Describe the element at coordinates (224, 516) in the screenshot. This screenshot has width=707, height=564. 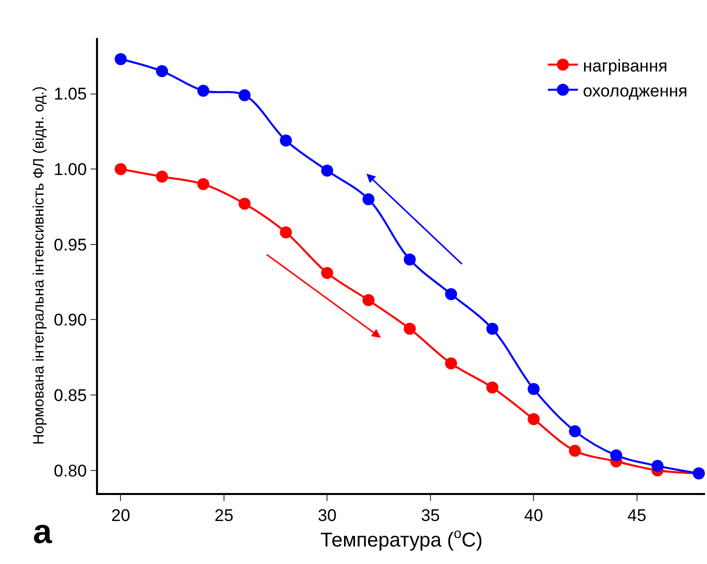
I see `x-tick-label: 25` at that location.